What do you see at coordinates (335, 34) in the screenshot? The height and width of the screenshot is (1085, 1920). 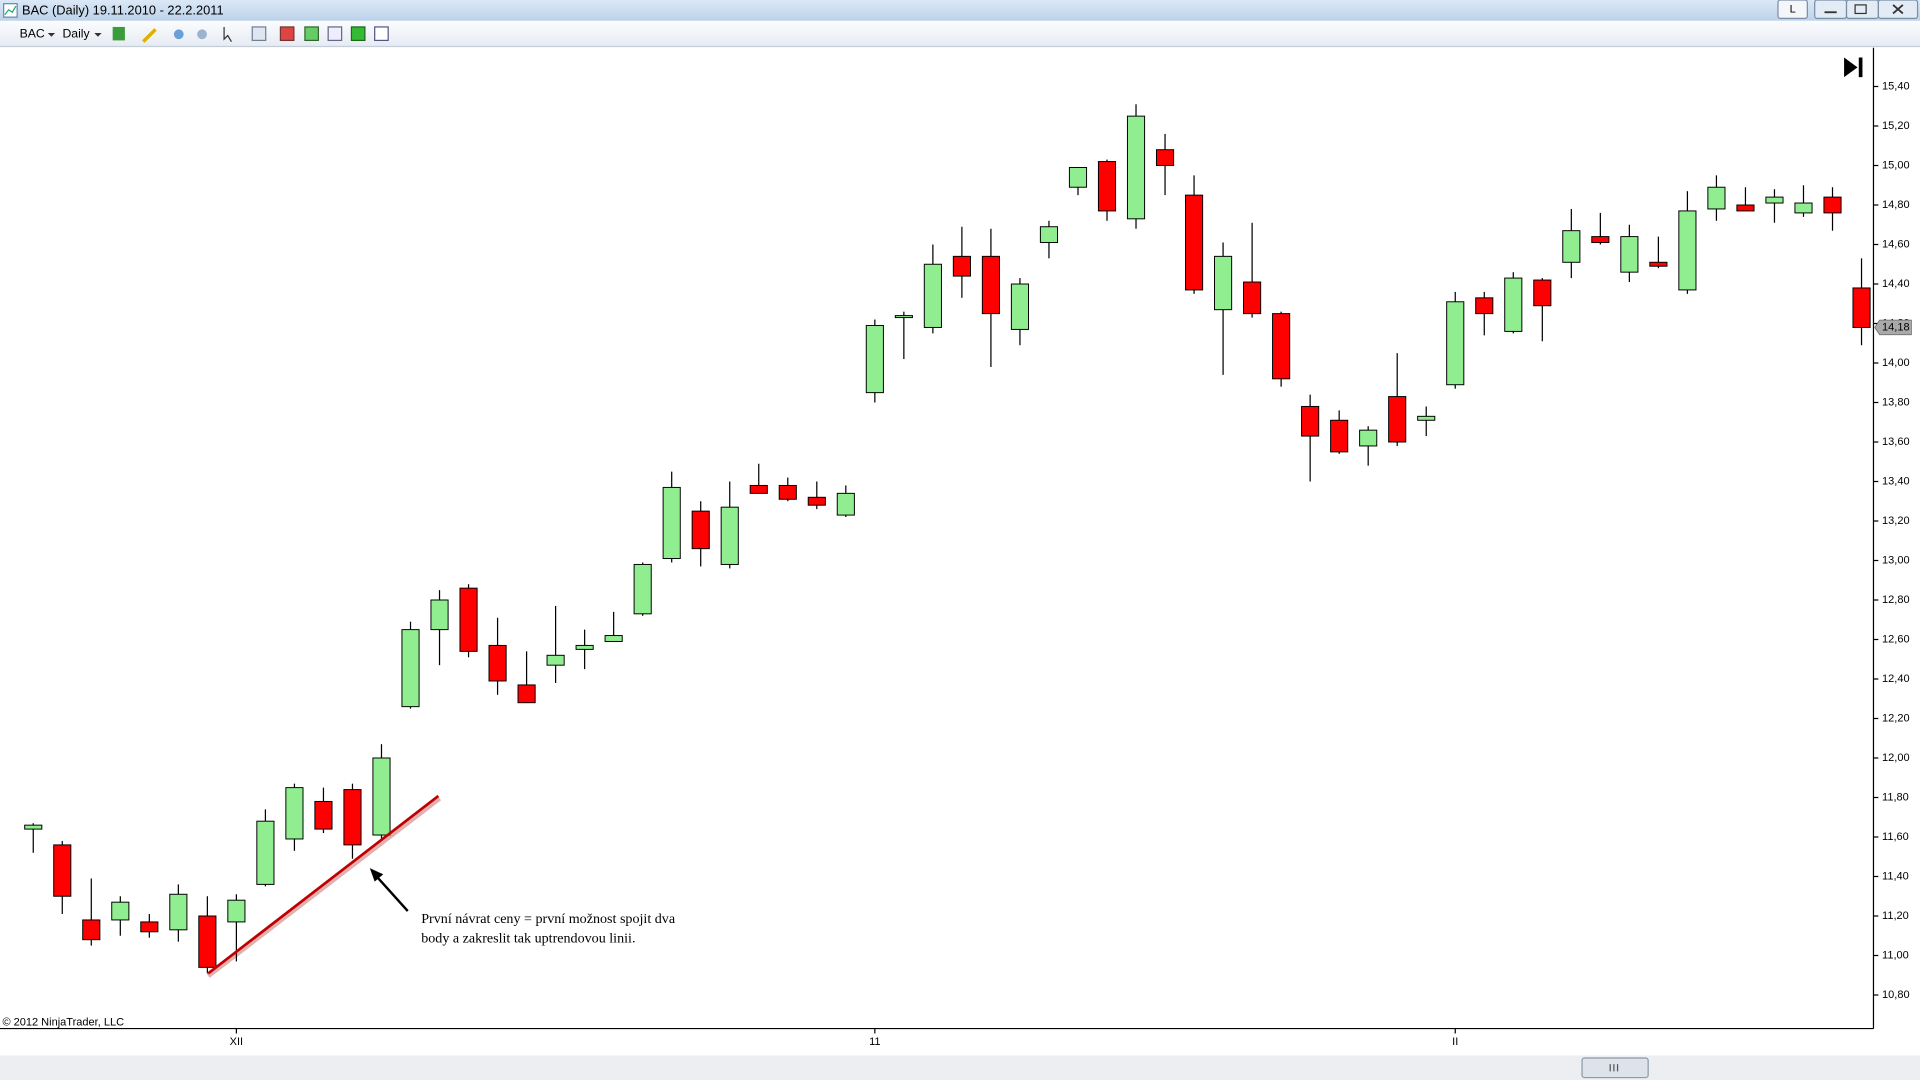 I see `strategies-button` at bounding box center [335, 34].